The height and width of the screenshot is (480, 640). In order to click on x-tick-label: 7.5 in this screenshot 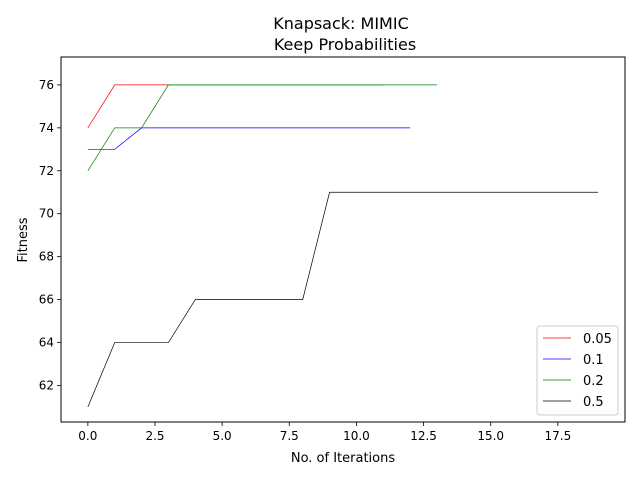, I will do `click(289, 436)`.